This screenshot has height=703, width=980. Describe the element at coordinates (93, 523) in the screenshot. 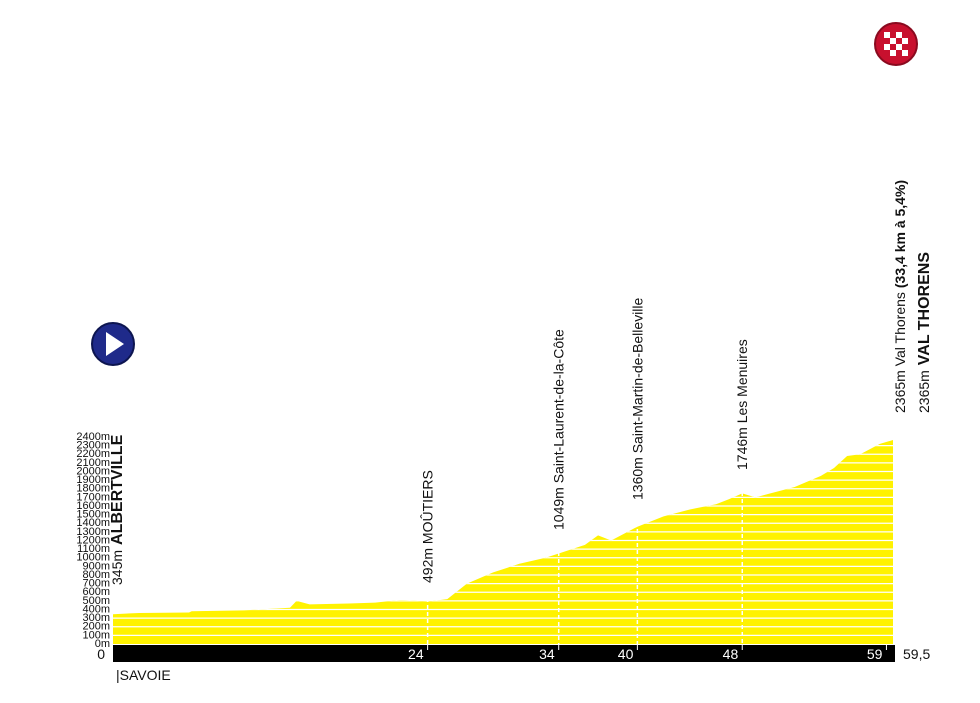

I see `y-tick-label: 1400m` at that location.